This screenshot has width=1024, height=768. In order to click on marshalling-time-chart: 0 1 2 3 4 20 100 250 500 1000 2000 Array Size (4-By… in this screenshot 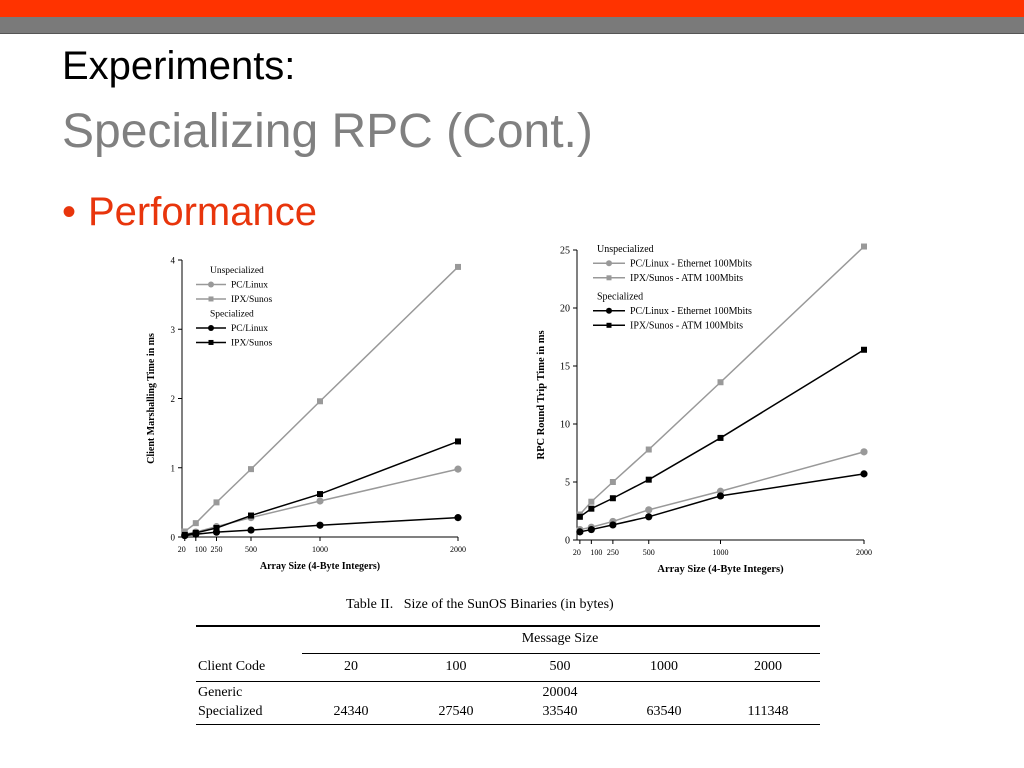, I will do `click(306, 414)`.